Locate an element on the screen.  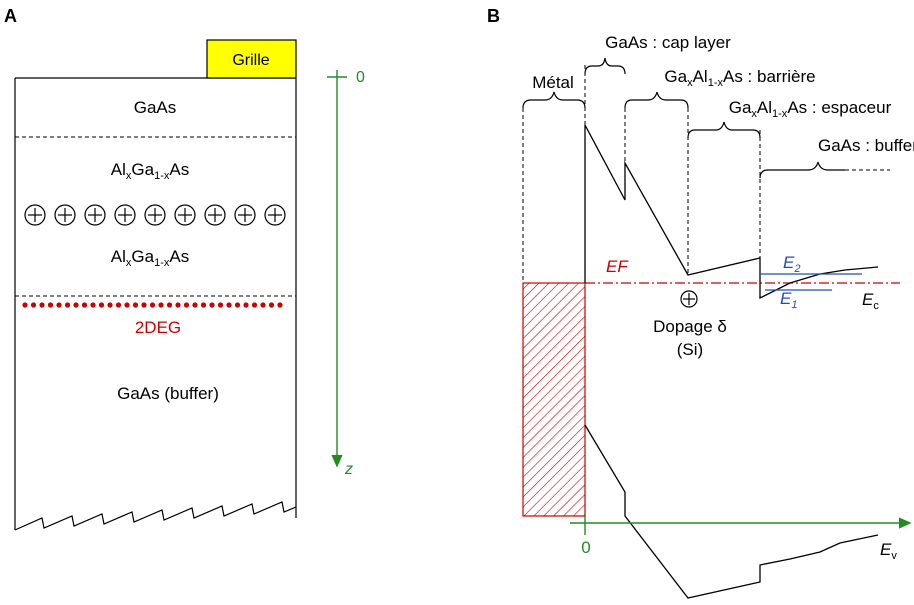
ionized-donors is located at coordinates (155, 215).